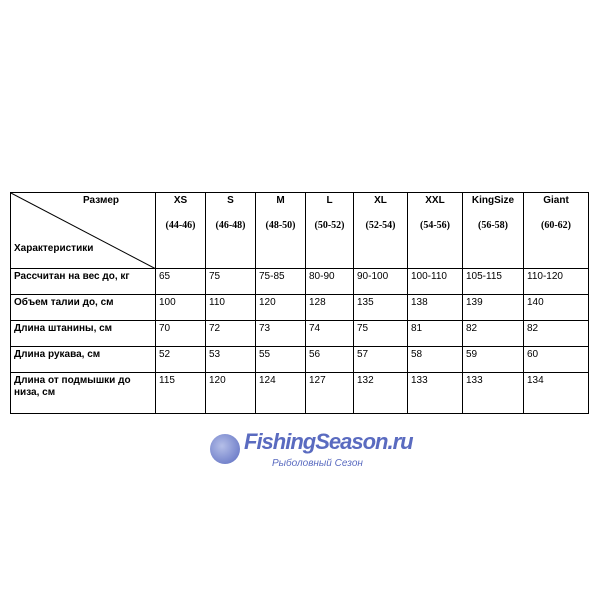 The image size is (600, 600). What do you see at coordinates (493, 359) in the screenshot?
I see `table-cell: 59` at bounding box center [493, 359].